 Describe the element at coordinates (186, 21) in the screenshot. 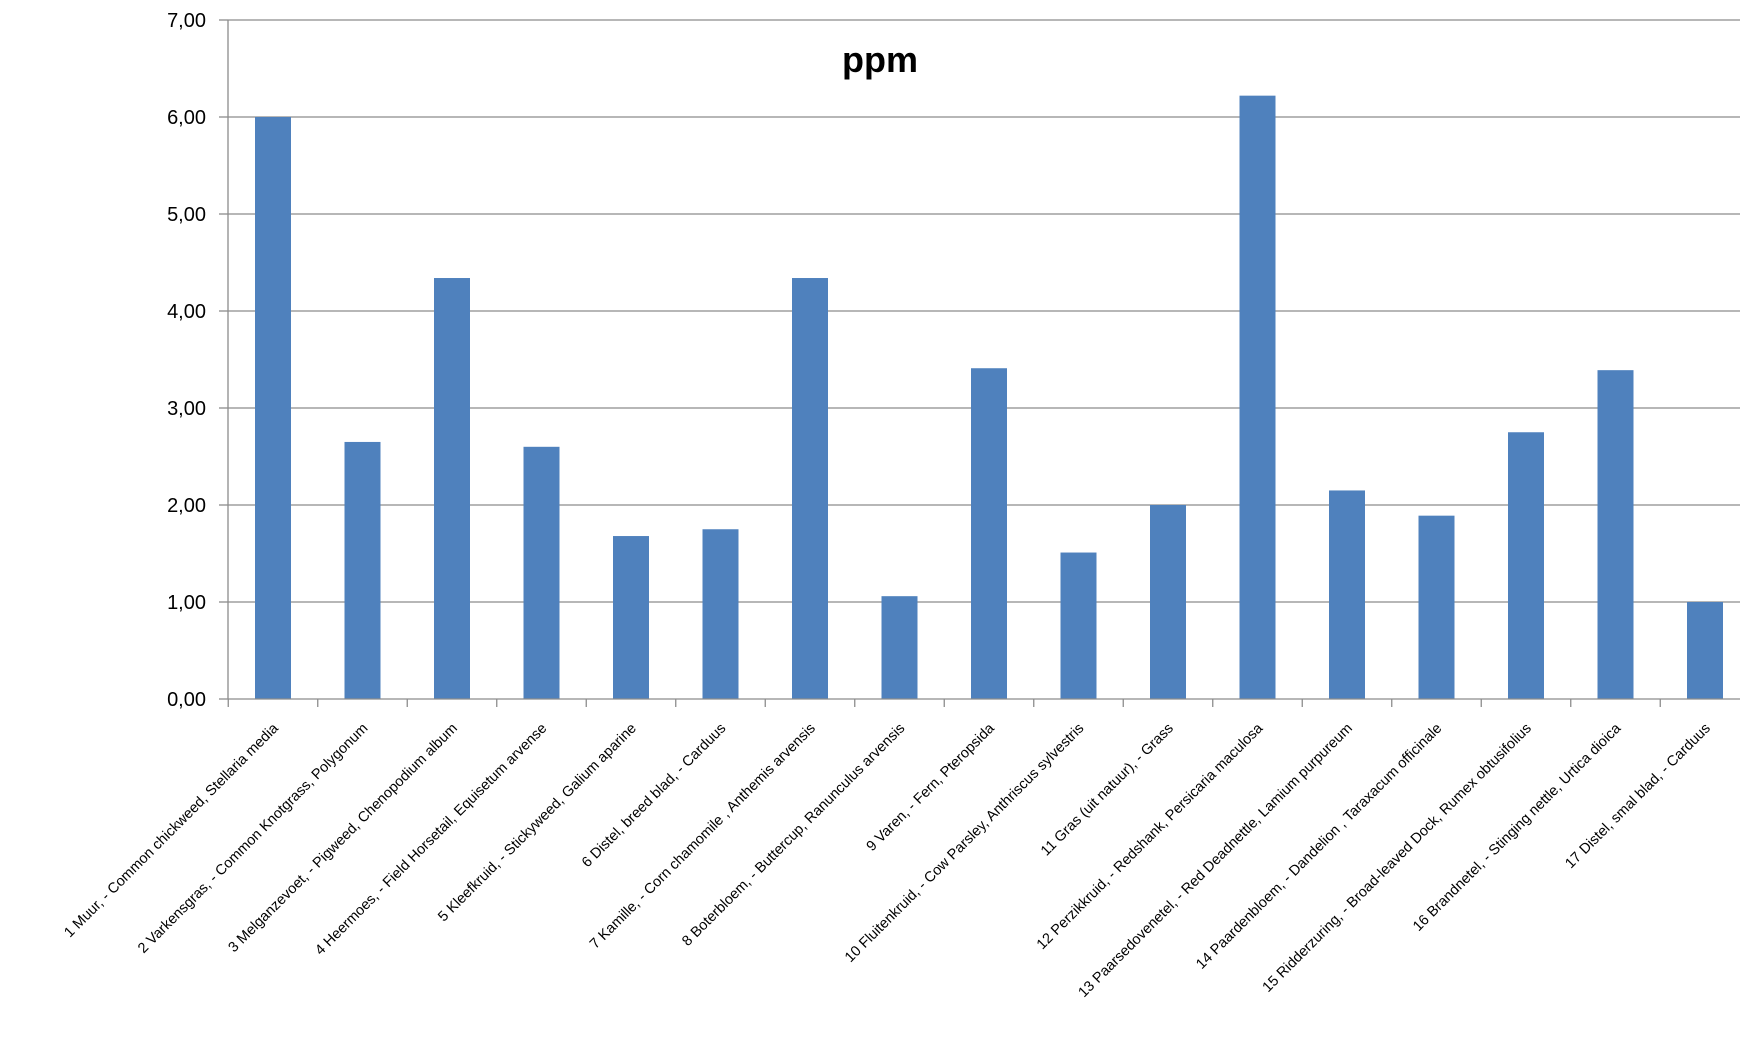

I see `y-tick-label: 7,00` at that location.